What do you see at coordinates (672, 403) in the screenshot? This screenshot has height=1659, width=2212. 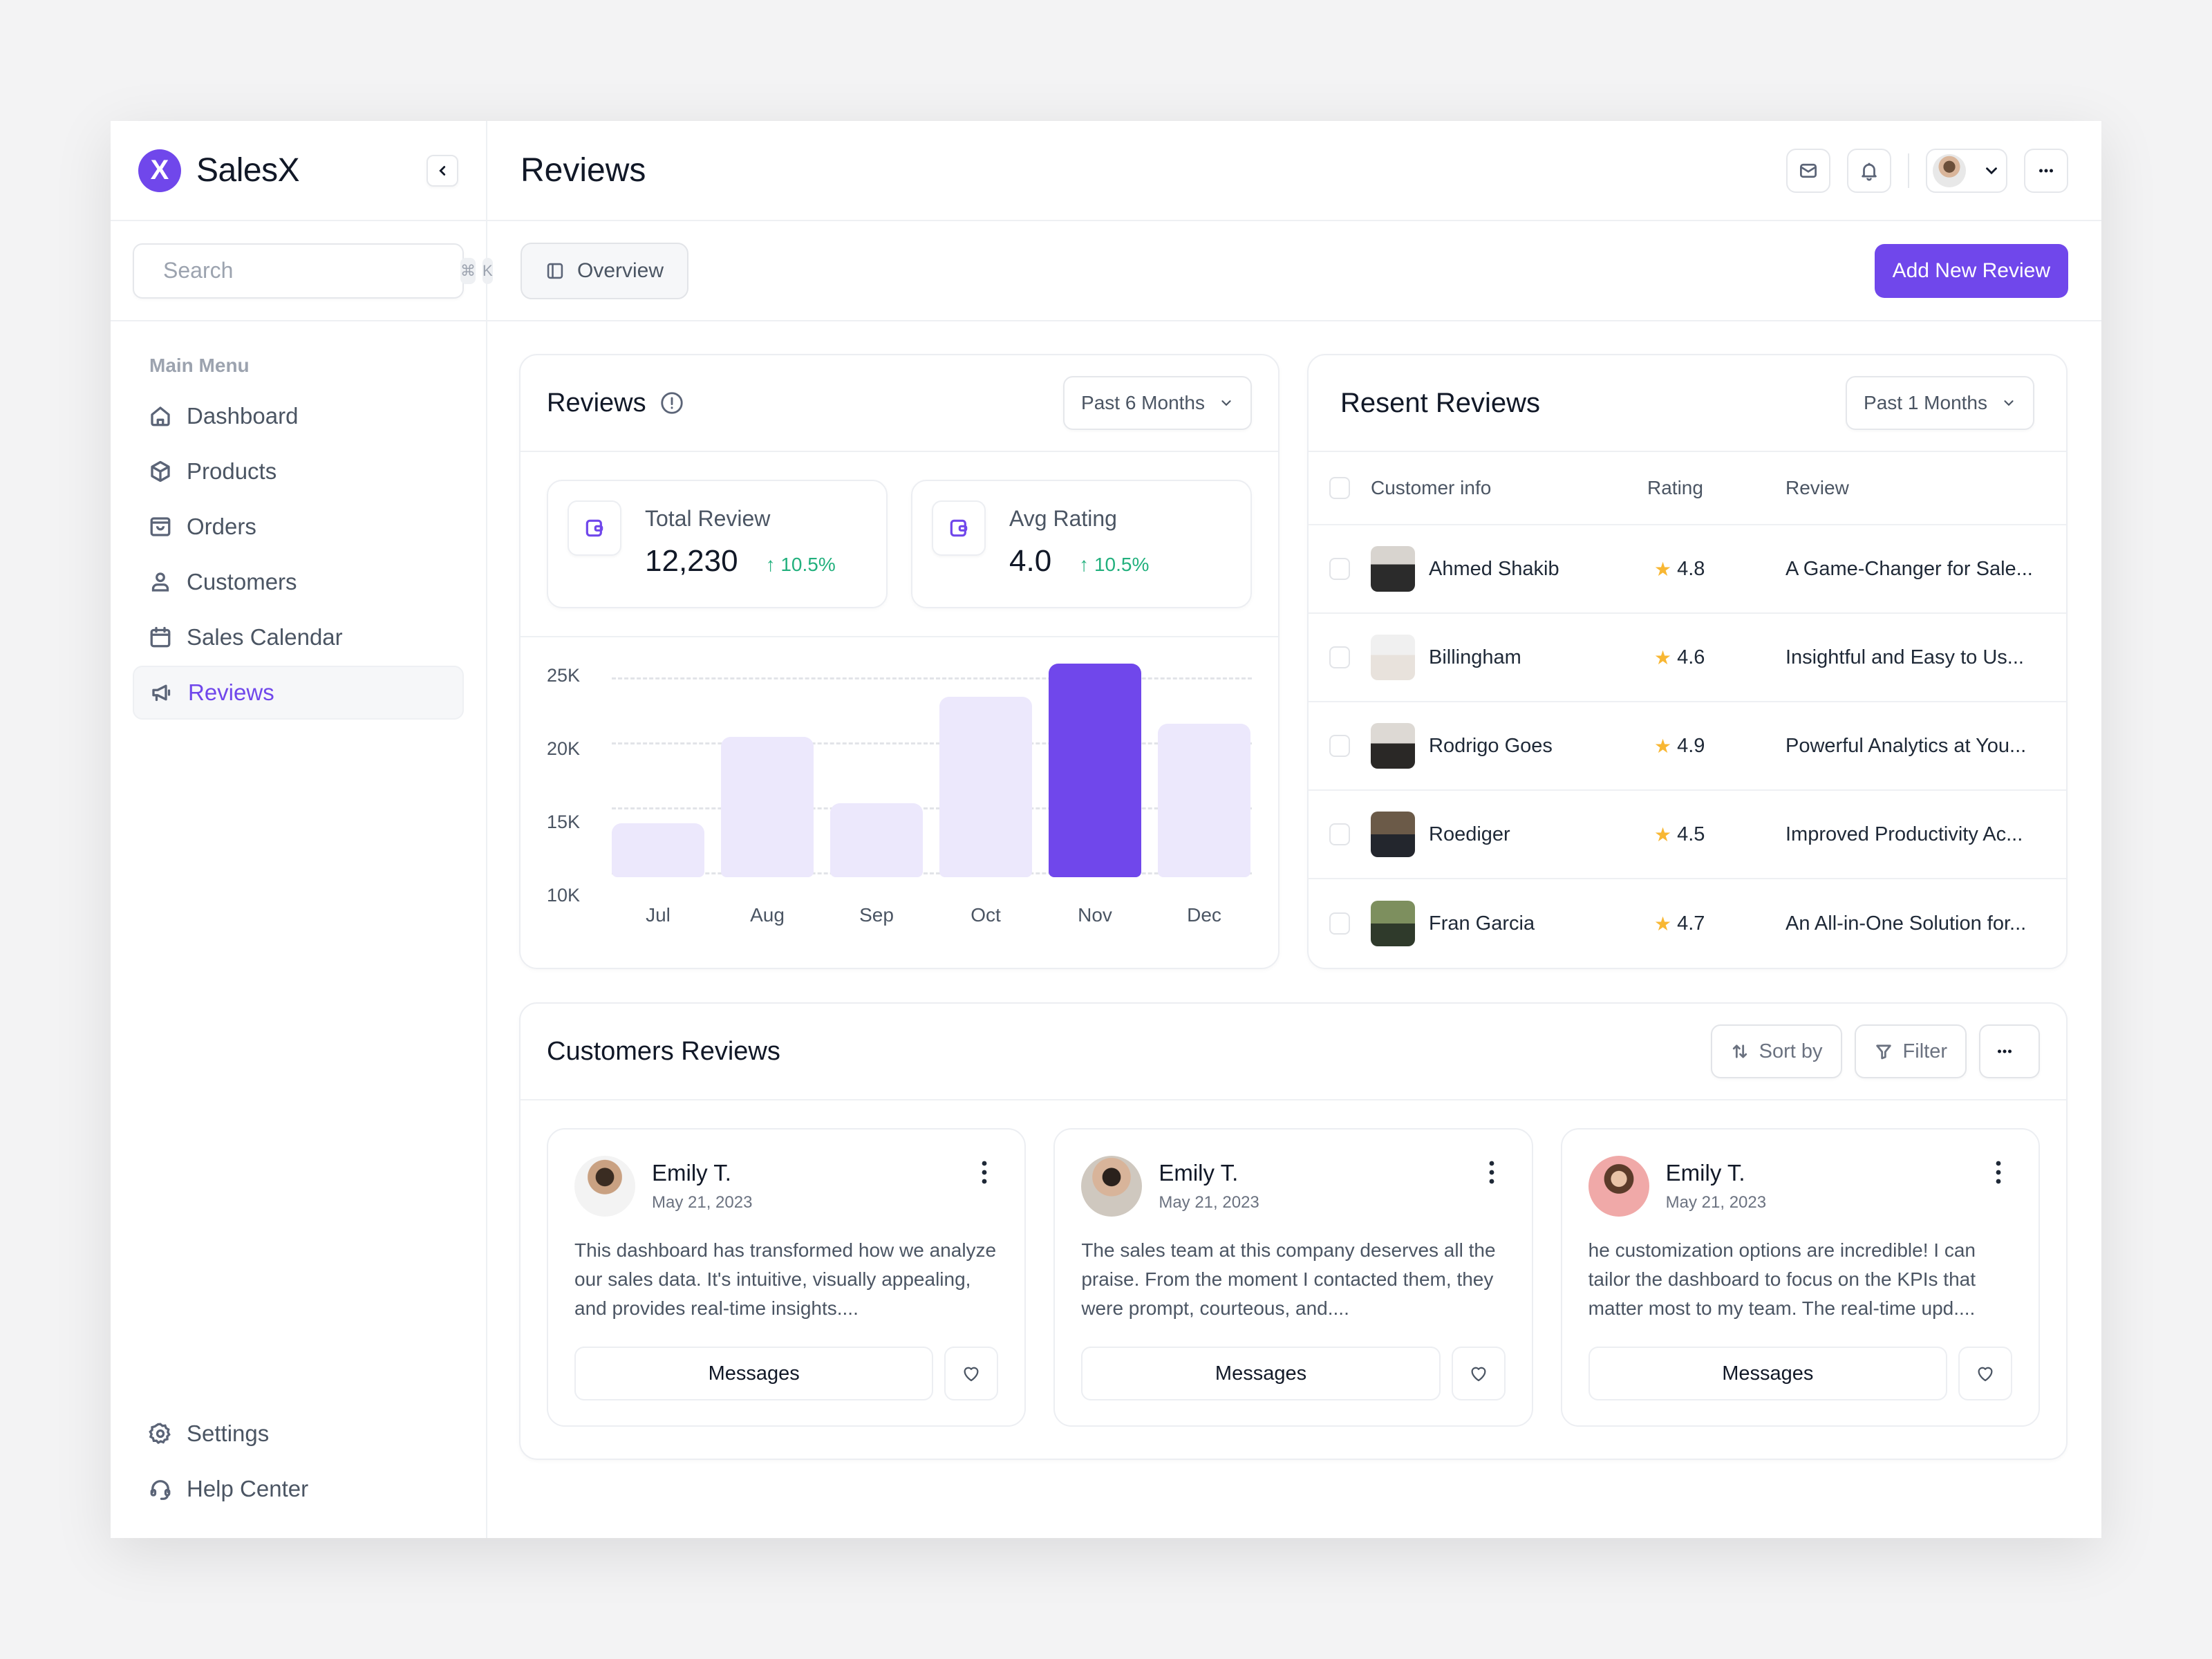 I see `info-icon` at bounding box center [672, 403].